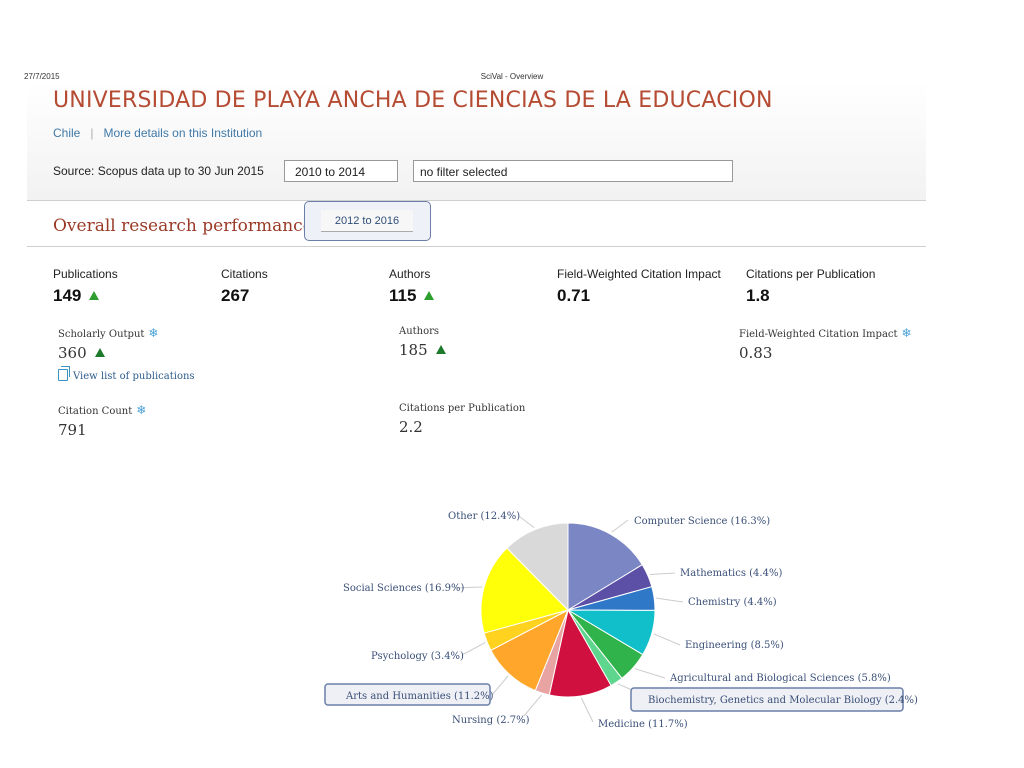  Describe the element at coordinates (42, 76) in the screenshot. I see `print-date: 27/7/2015` at that location.